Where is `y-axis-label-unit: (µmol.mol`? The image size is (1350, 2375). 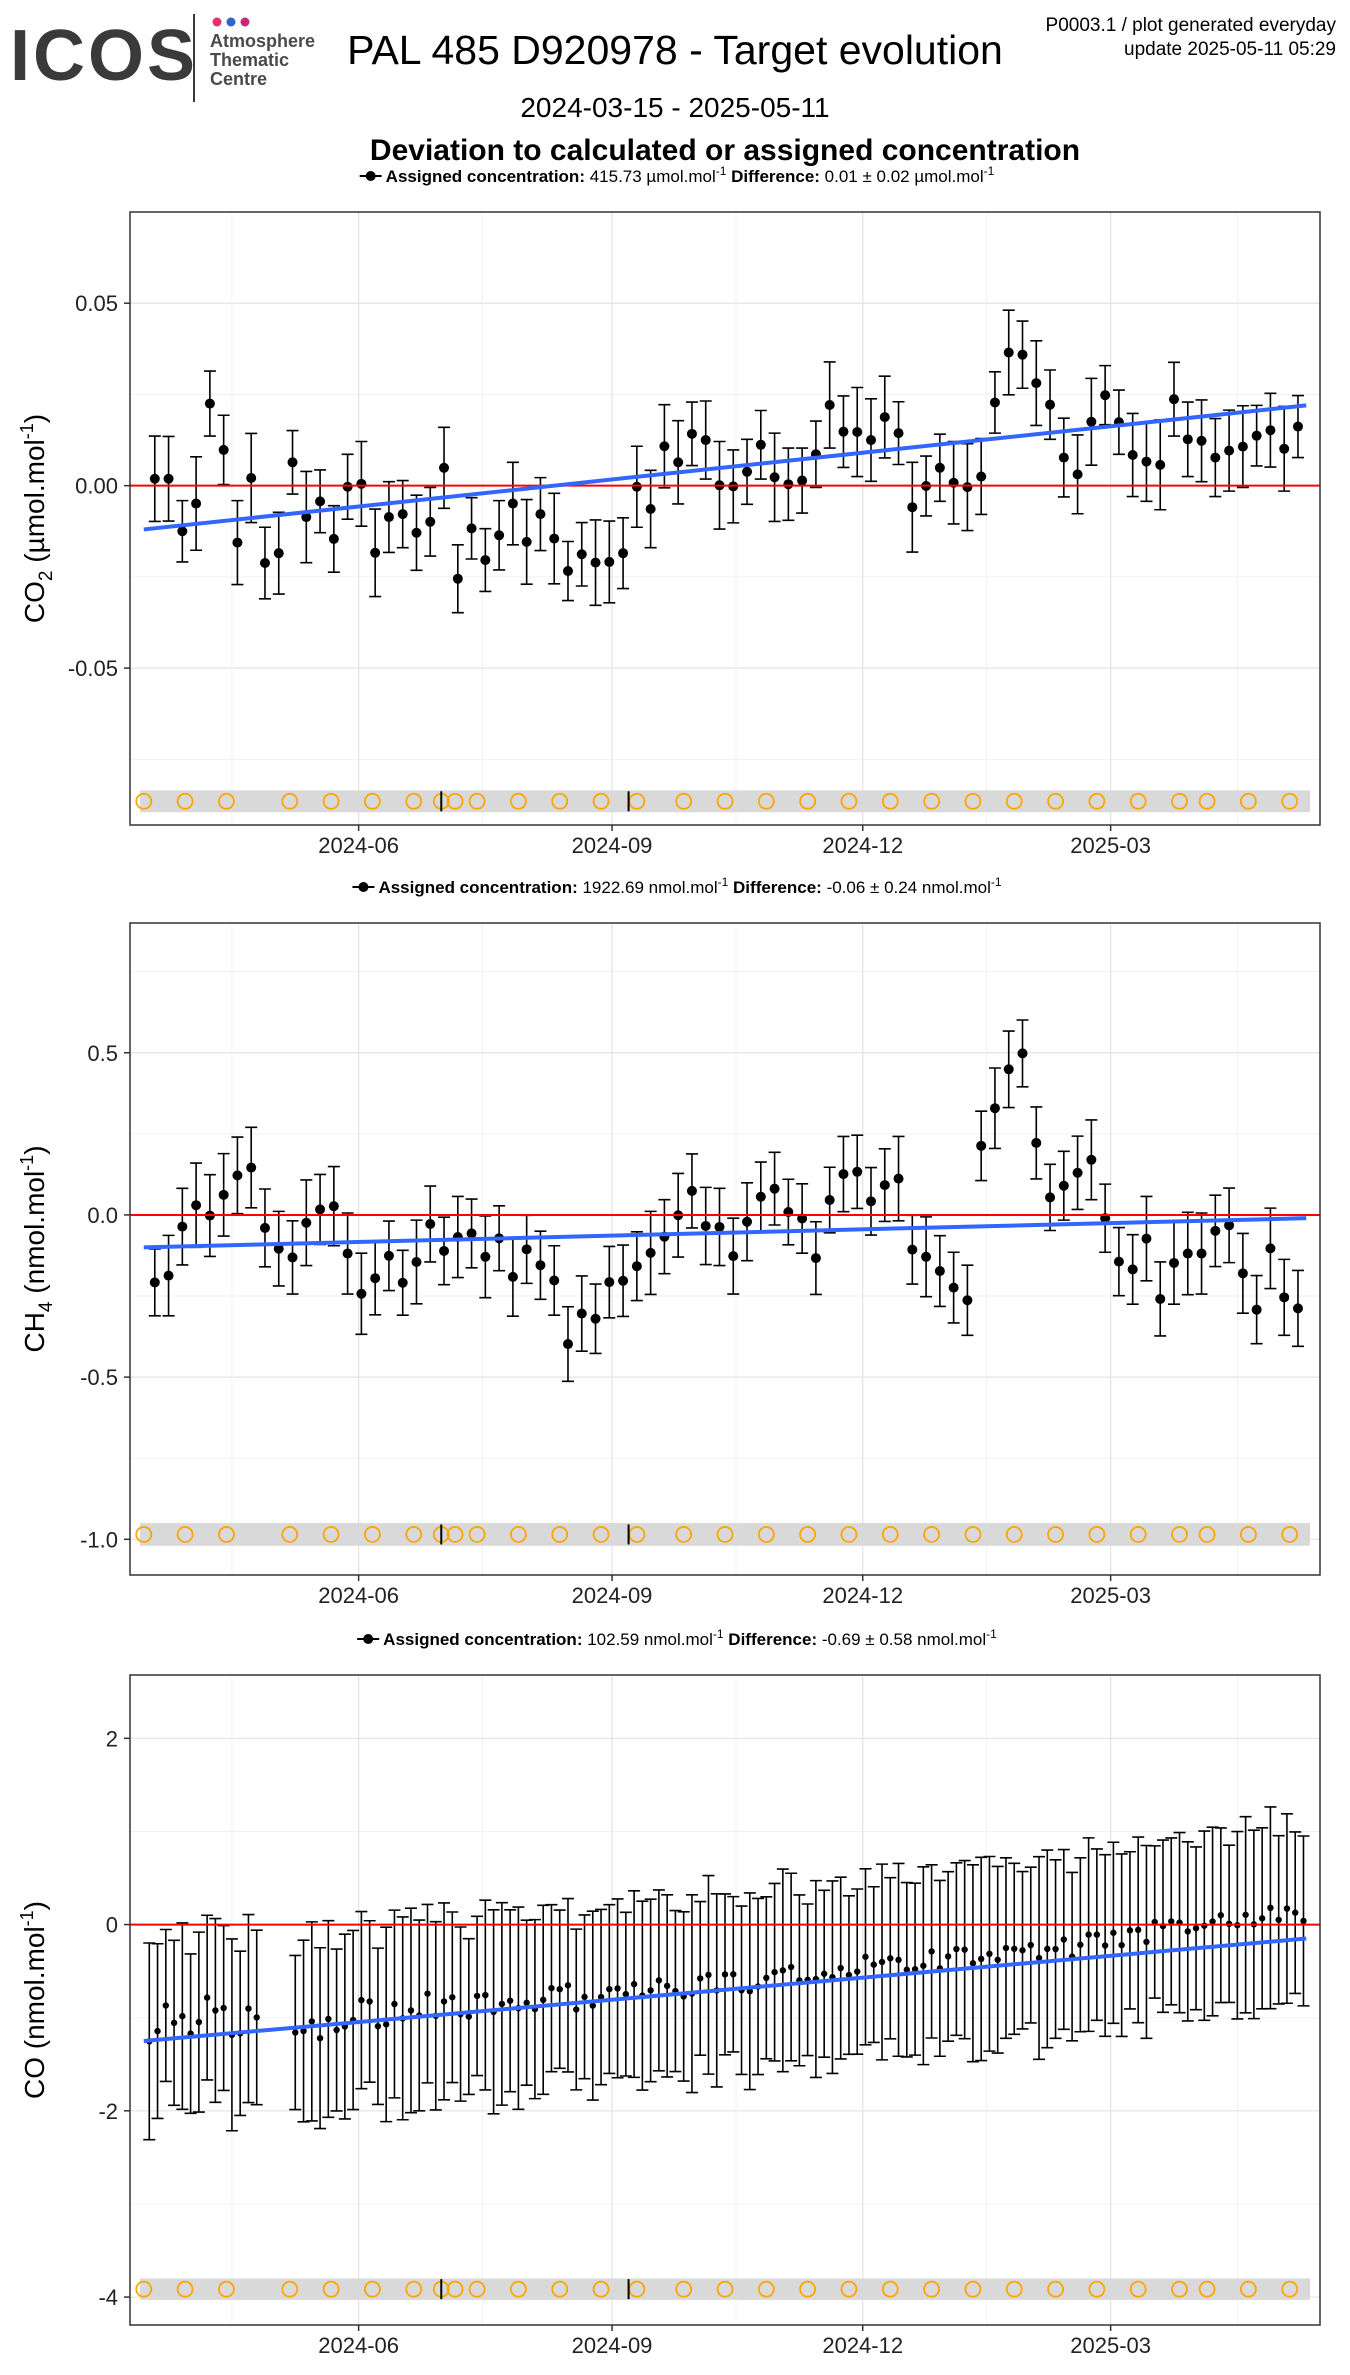
y-axis-label-unit: (µmol.mol is located at coordinates (34, 504).